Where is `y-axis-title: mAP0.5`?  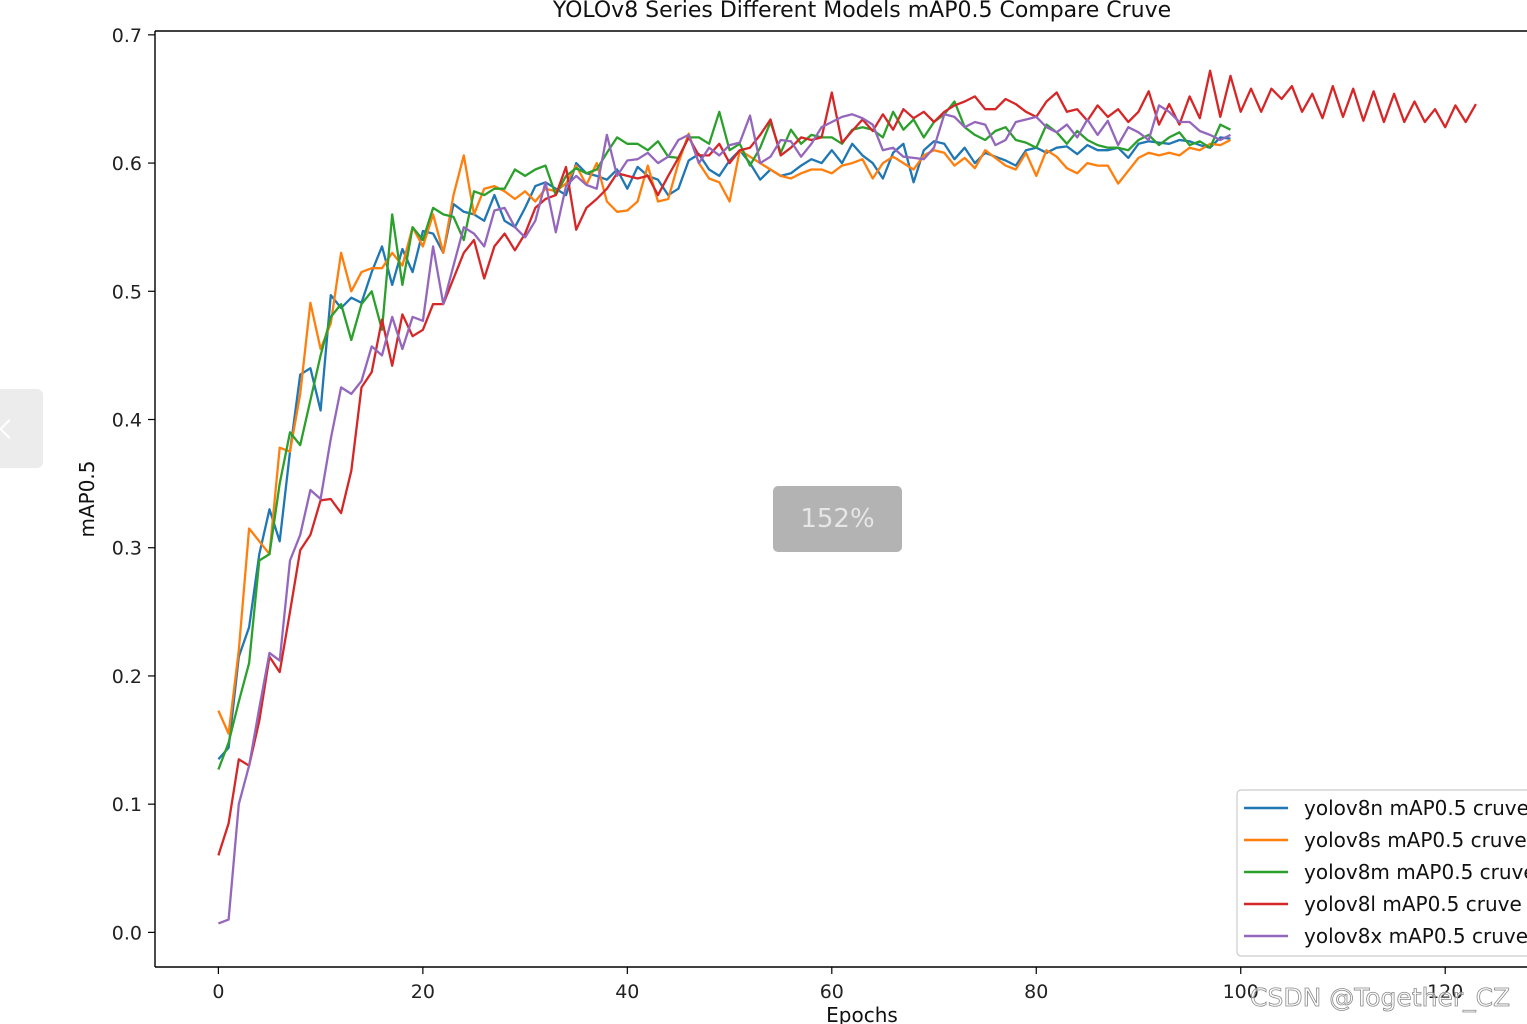
y-axis-title: mAP0.5 is located at coordinates (87, 498).